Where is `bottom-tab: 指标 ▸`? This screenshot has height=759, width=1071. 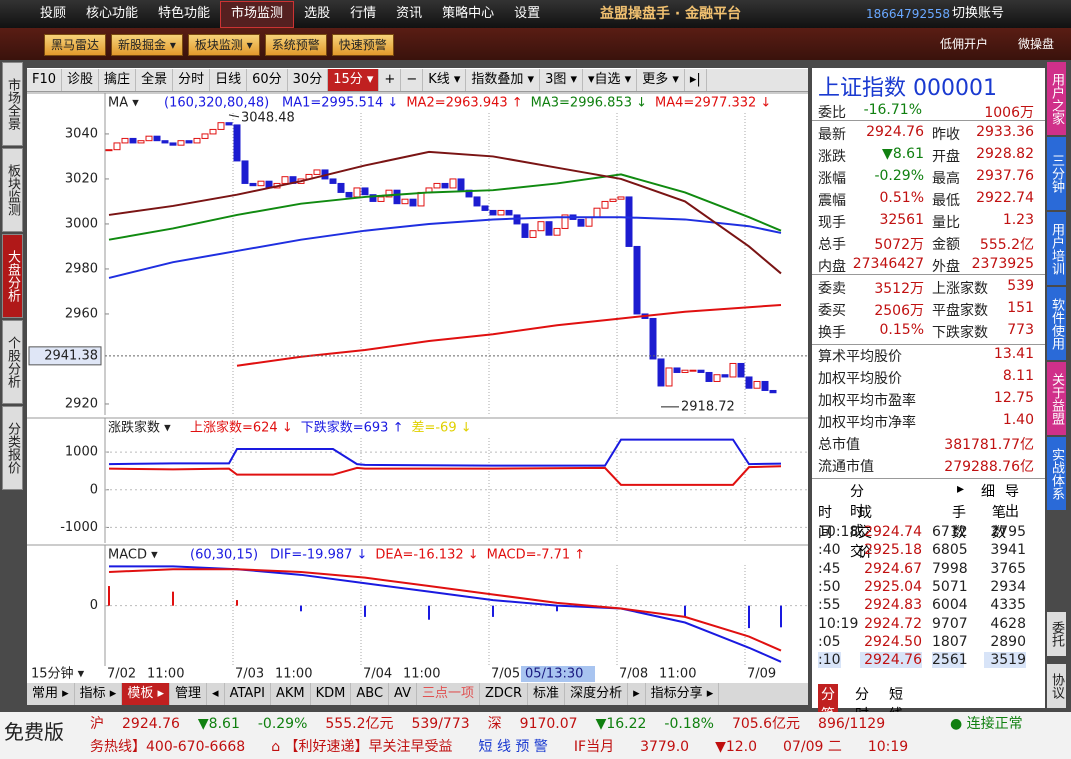 bottom-tab: 指标 ▸ is located at coordinates (99, 694).